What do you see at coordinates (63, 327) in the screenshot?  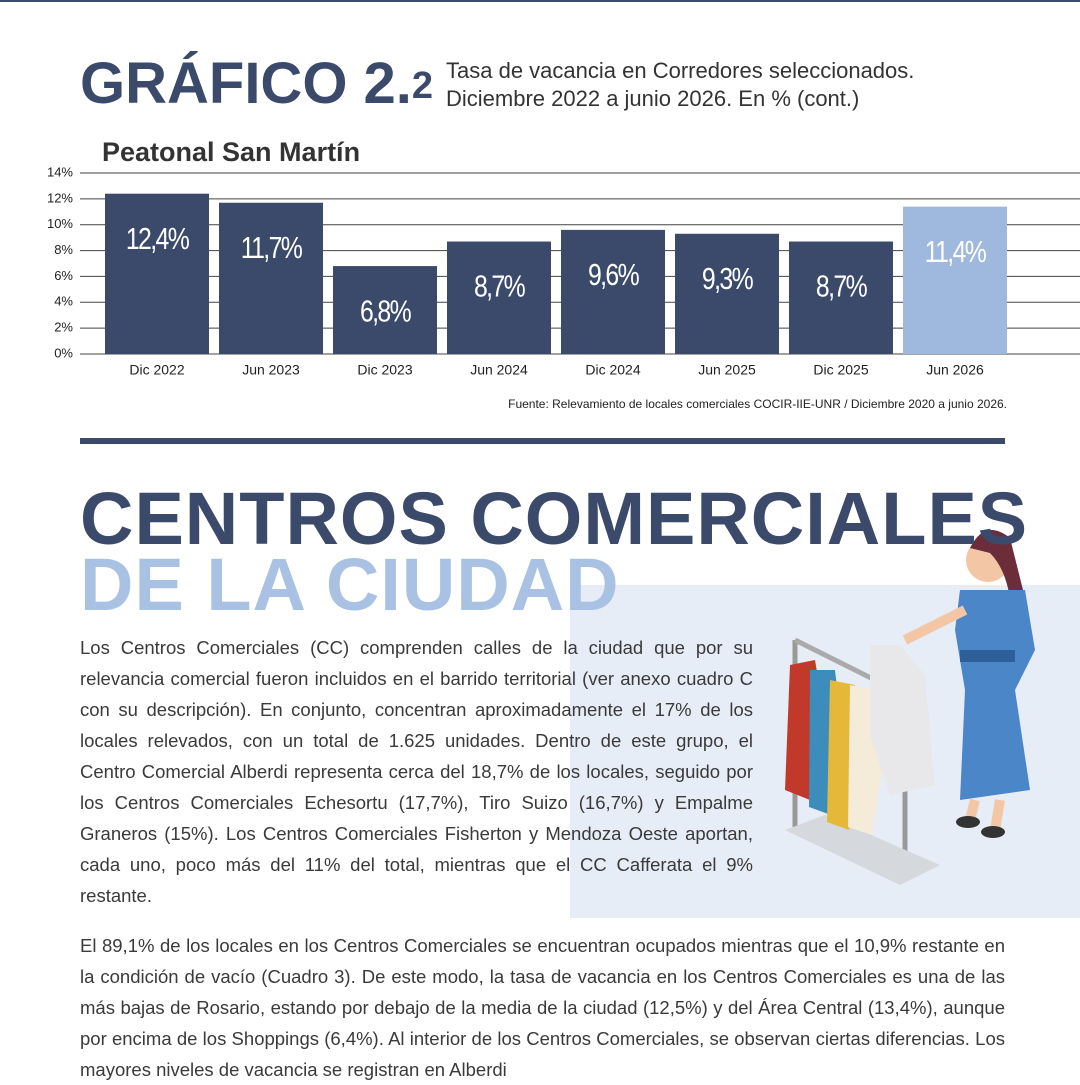 I see `y-tick-label: 2%` at bounding box center [63, 327].